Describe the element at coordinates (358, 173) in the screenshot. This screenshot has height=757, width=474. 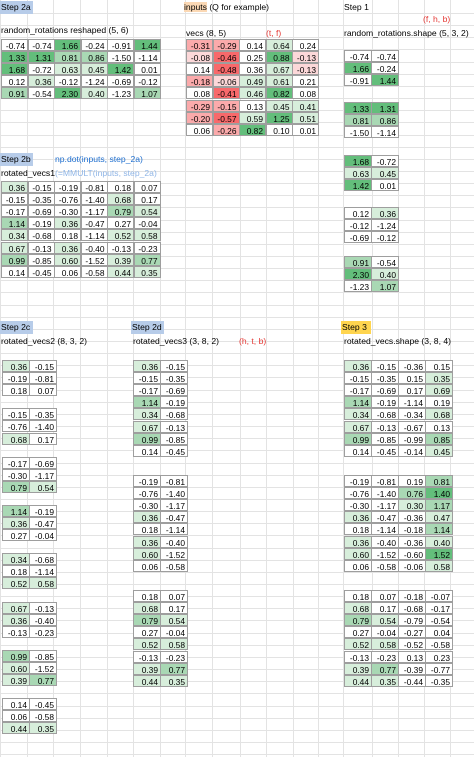
I see `step1-cell: 0.63` at that location.